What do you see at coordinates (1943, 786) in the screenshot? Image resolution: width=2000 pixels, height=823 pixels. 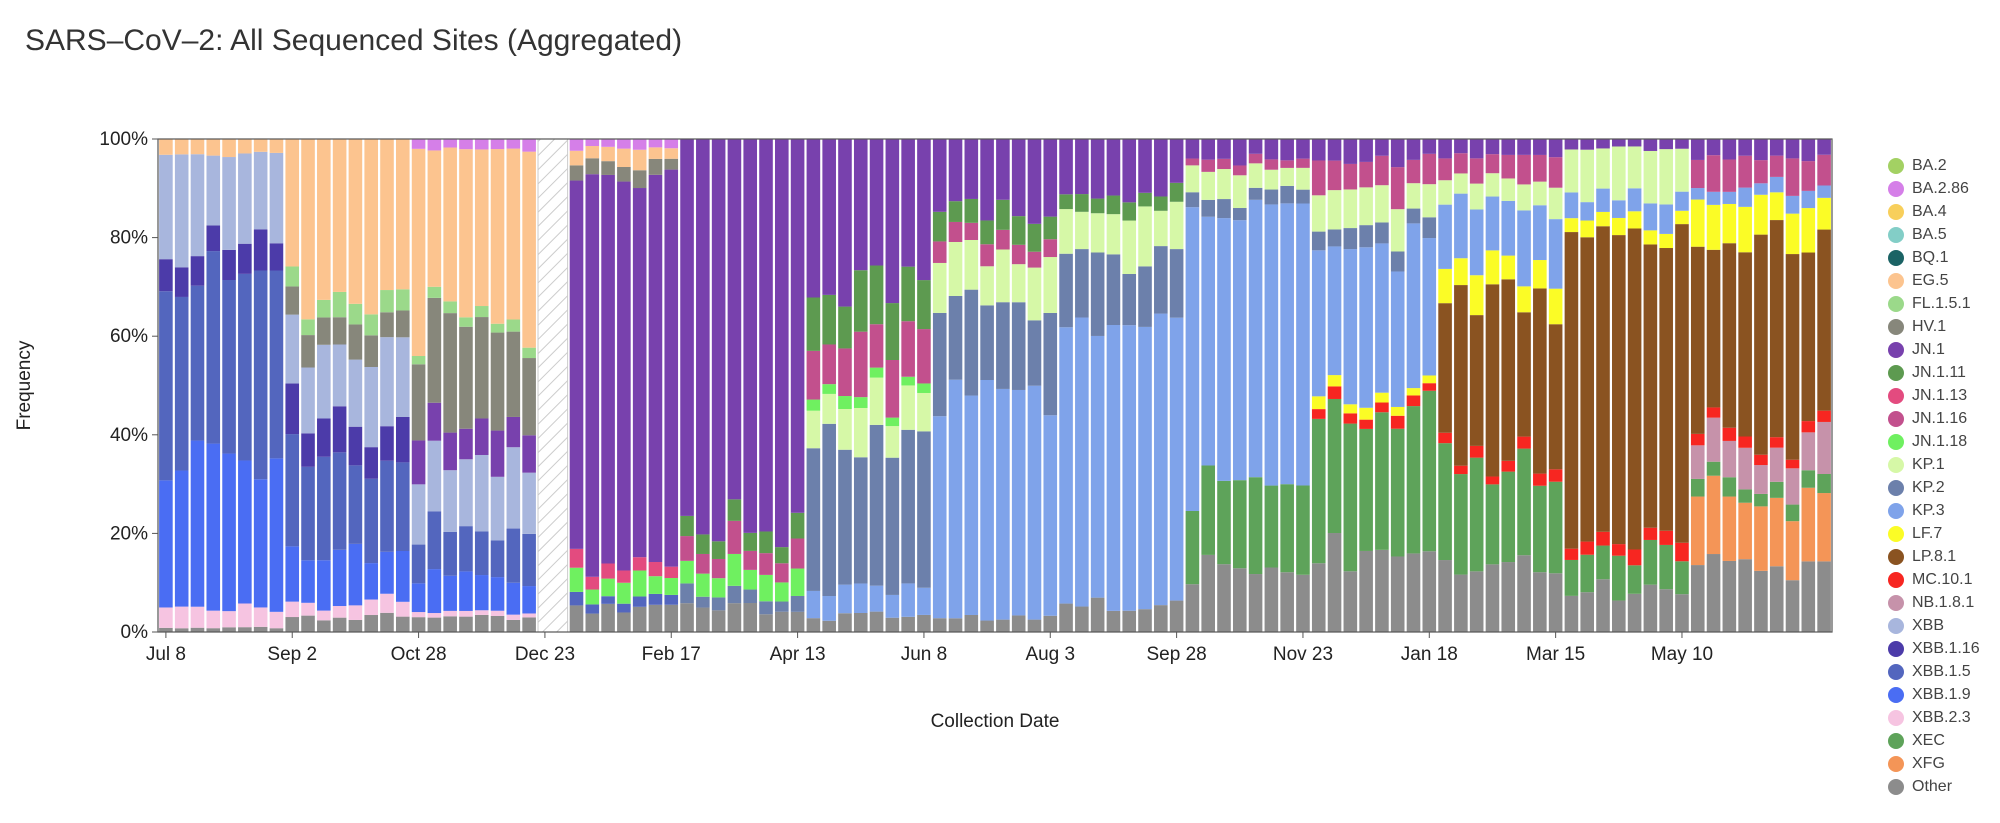 I see `legend-item: Other` at bounding box center [1943, 786].